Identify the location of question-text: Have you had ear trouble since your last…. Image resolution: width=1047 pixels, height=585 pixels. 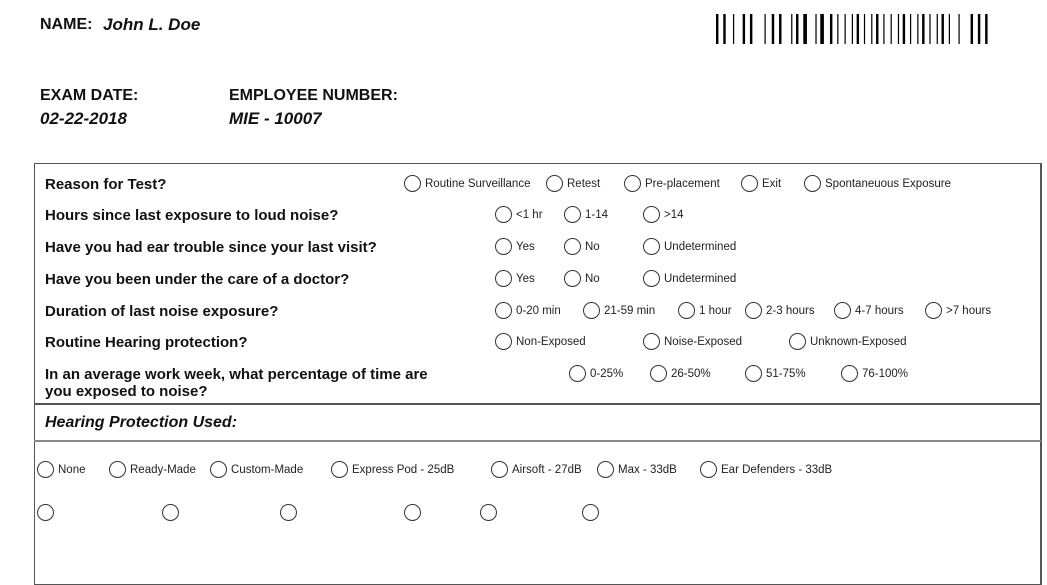
(211, 247).